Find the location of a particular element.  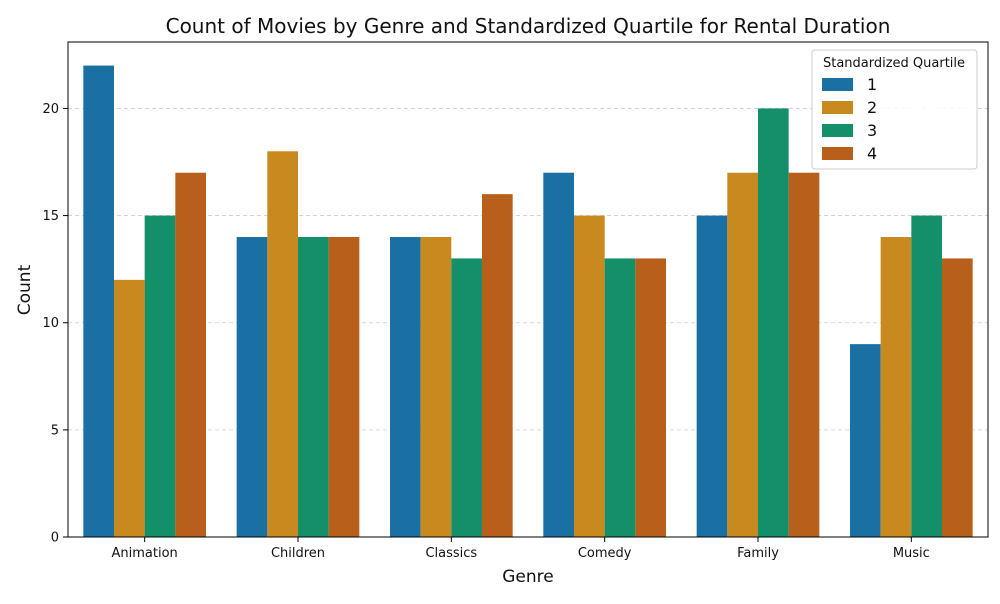

y-tick-label: 5 is located at coordinates (55, 430).